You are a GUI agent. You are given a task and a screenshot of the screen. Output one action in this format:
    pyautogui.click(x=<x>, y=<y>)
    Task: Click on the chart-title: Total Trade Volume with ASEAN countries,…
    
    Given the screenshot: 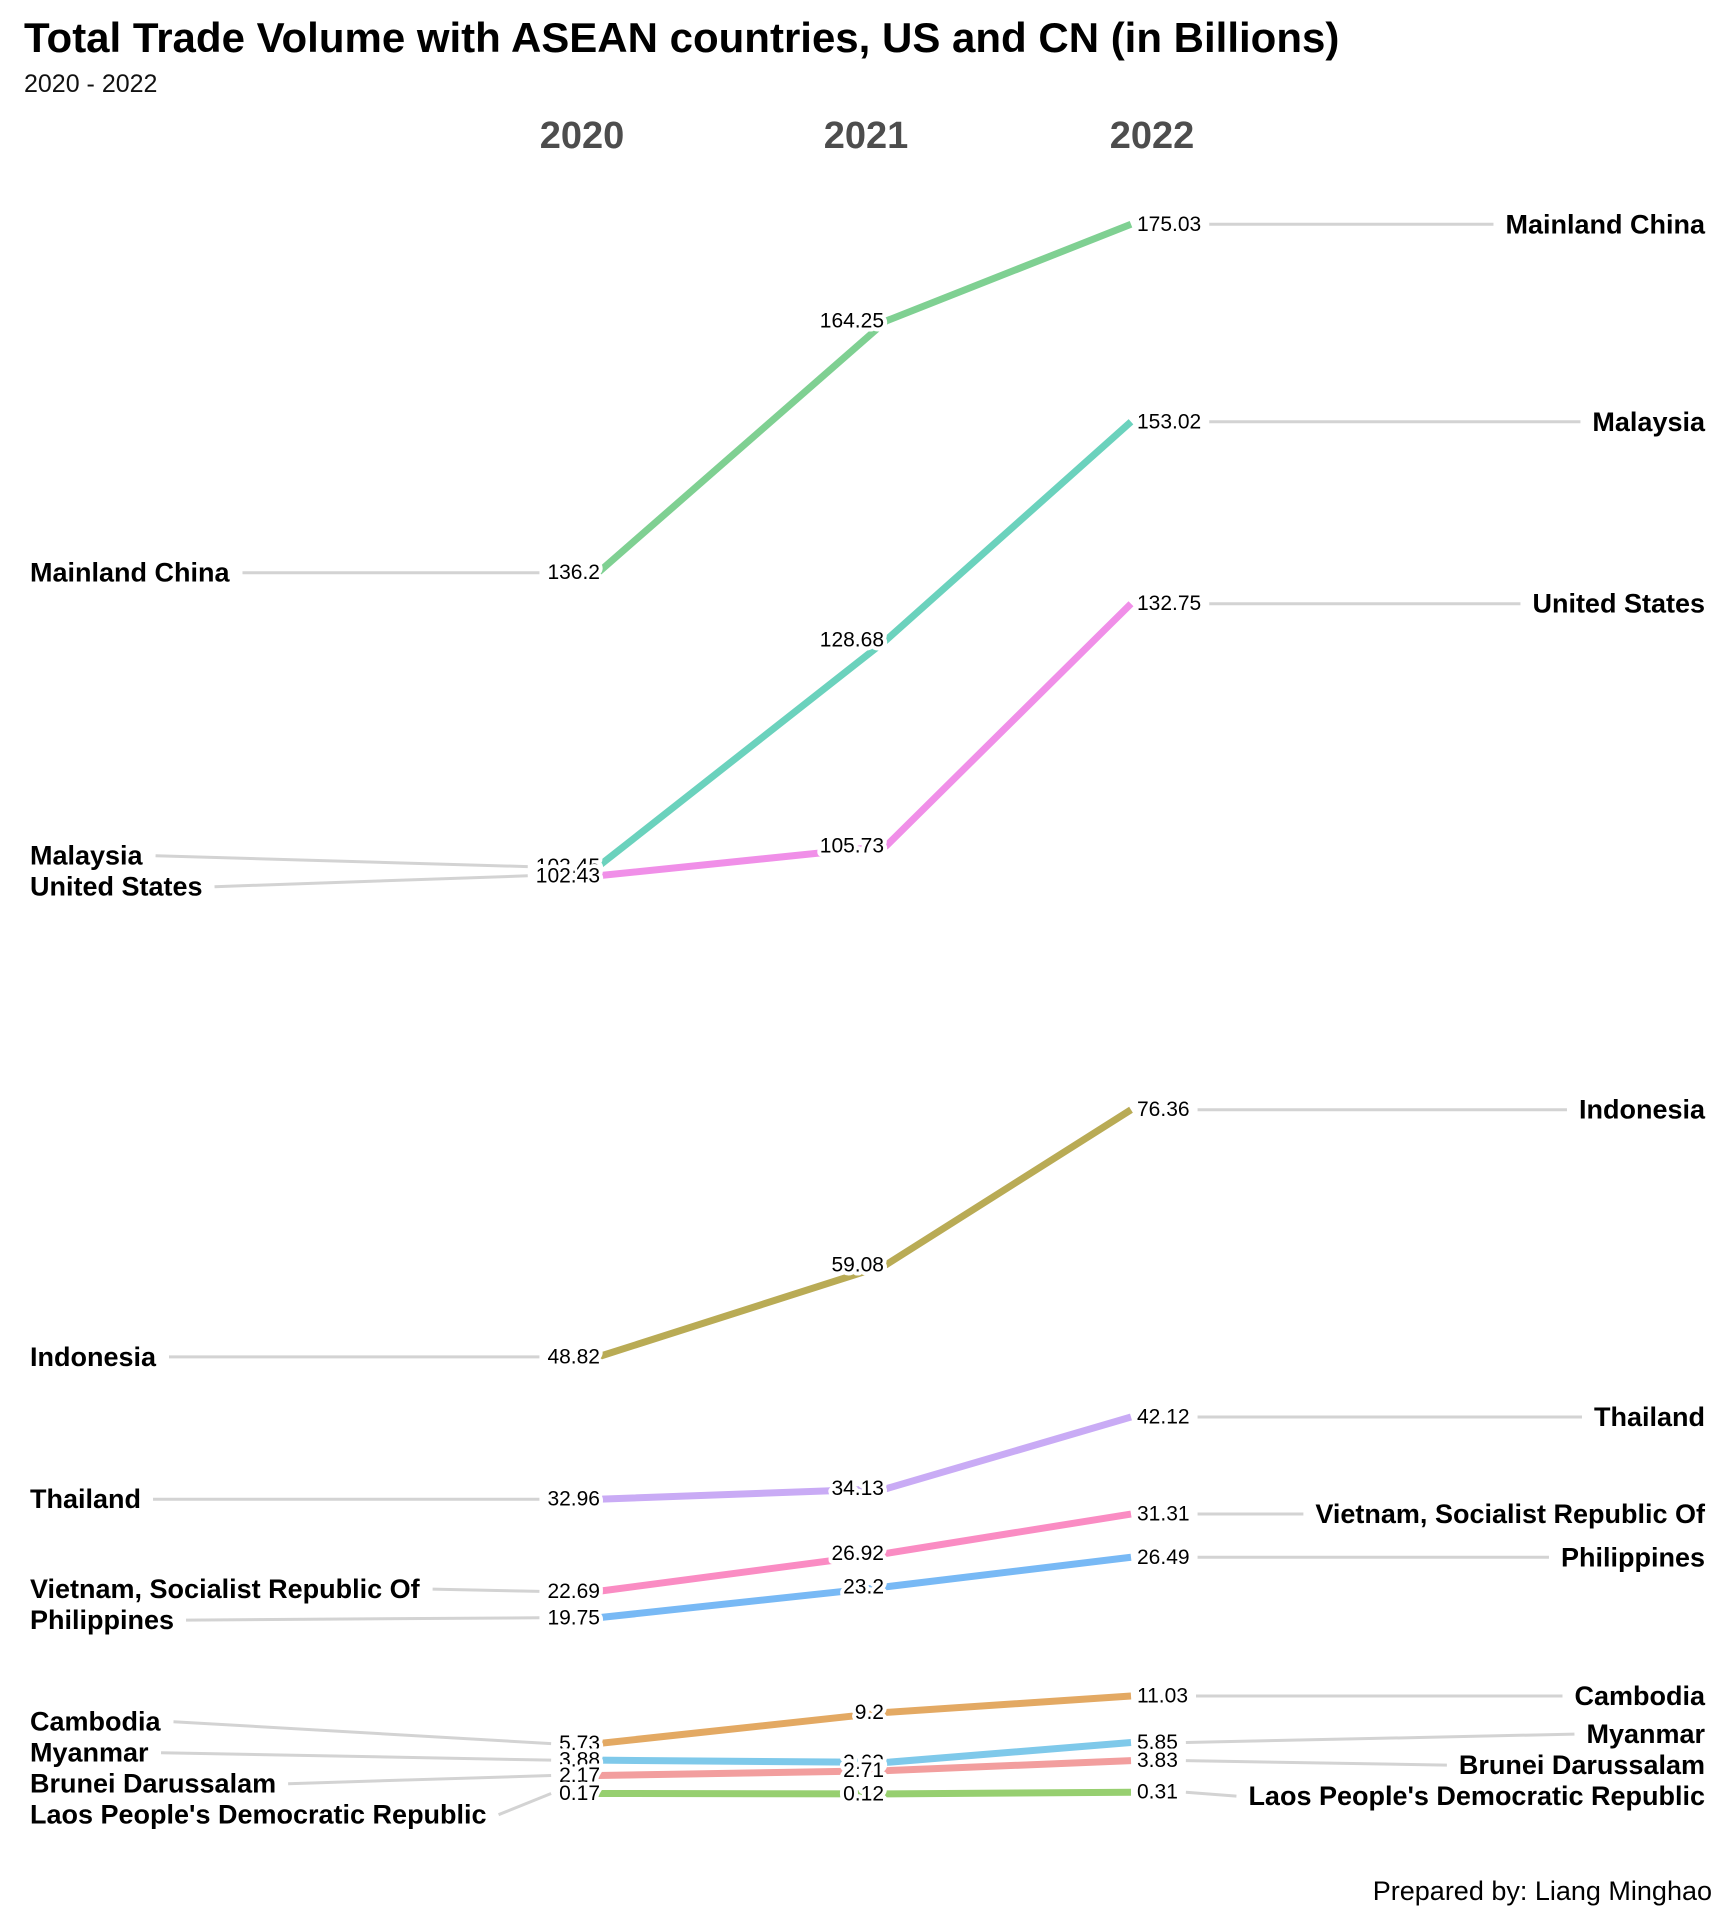 What is the action you would take?
    pyautogui.click(x=682, y=37)
    